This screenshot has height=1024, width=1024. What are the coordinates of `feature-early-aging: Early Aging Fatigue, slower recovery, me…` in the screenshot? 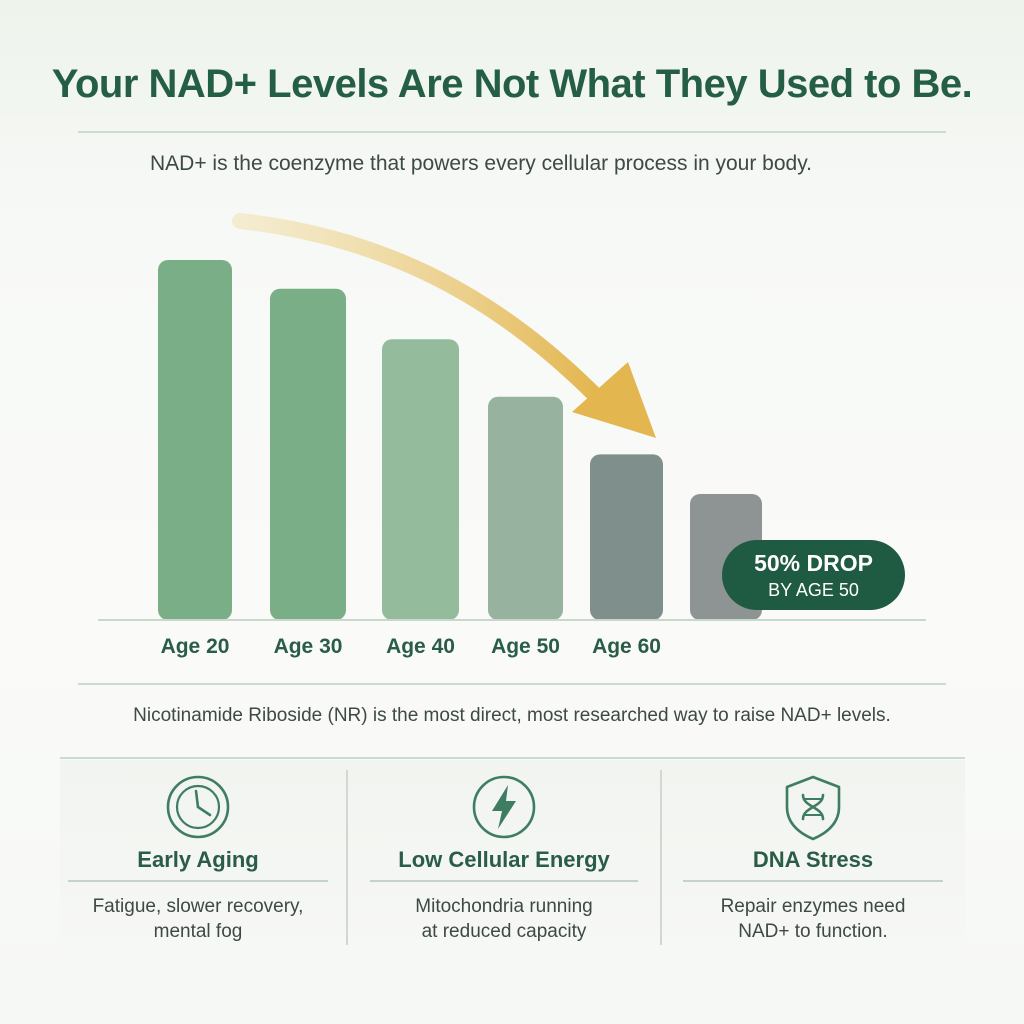 It's located at (198, 860).